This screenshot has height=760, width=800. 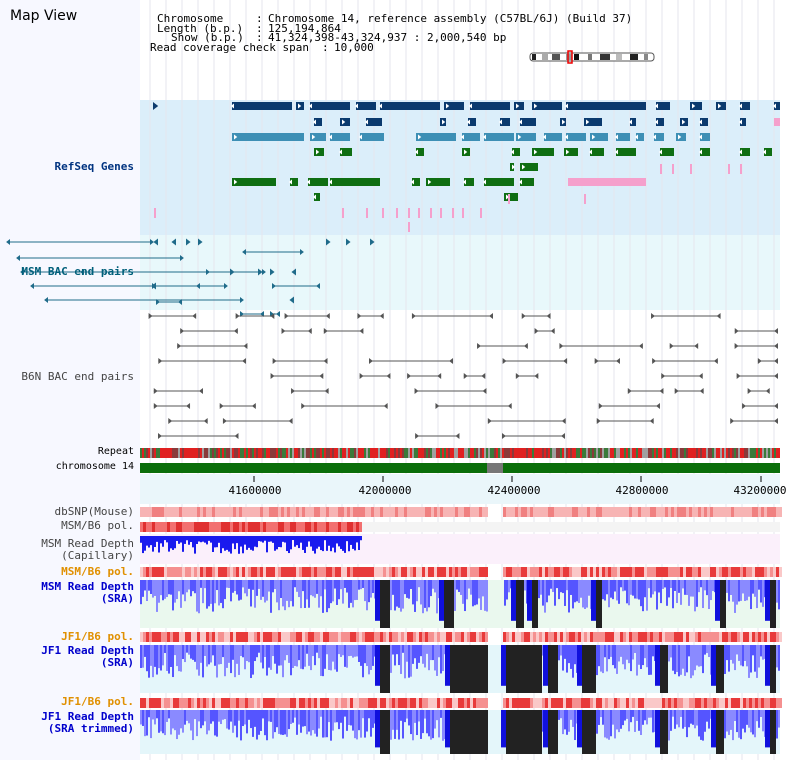 I want to click on track-label-msm-depth-cap-line1: MSM Read Depth, so click(x=87, y=543).